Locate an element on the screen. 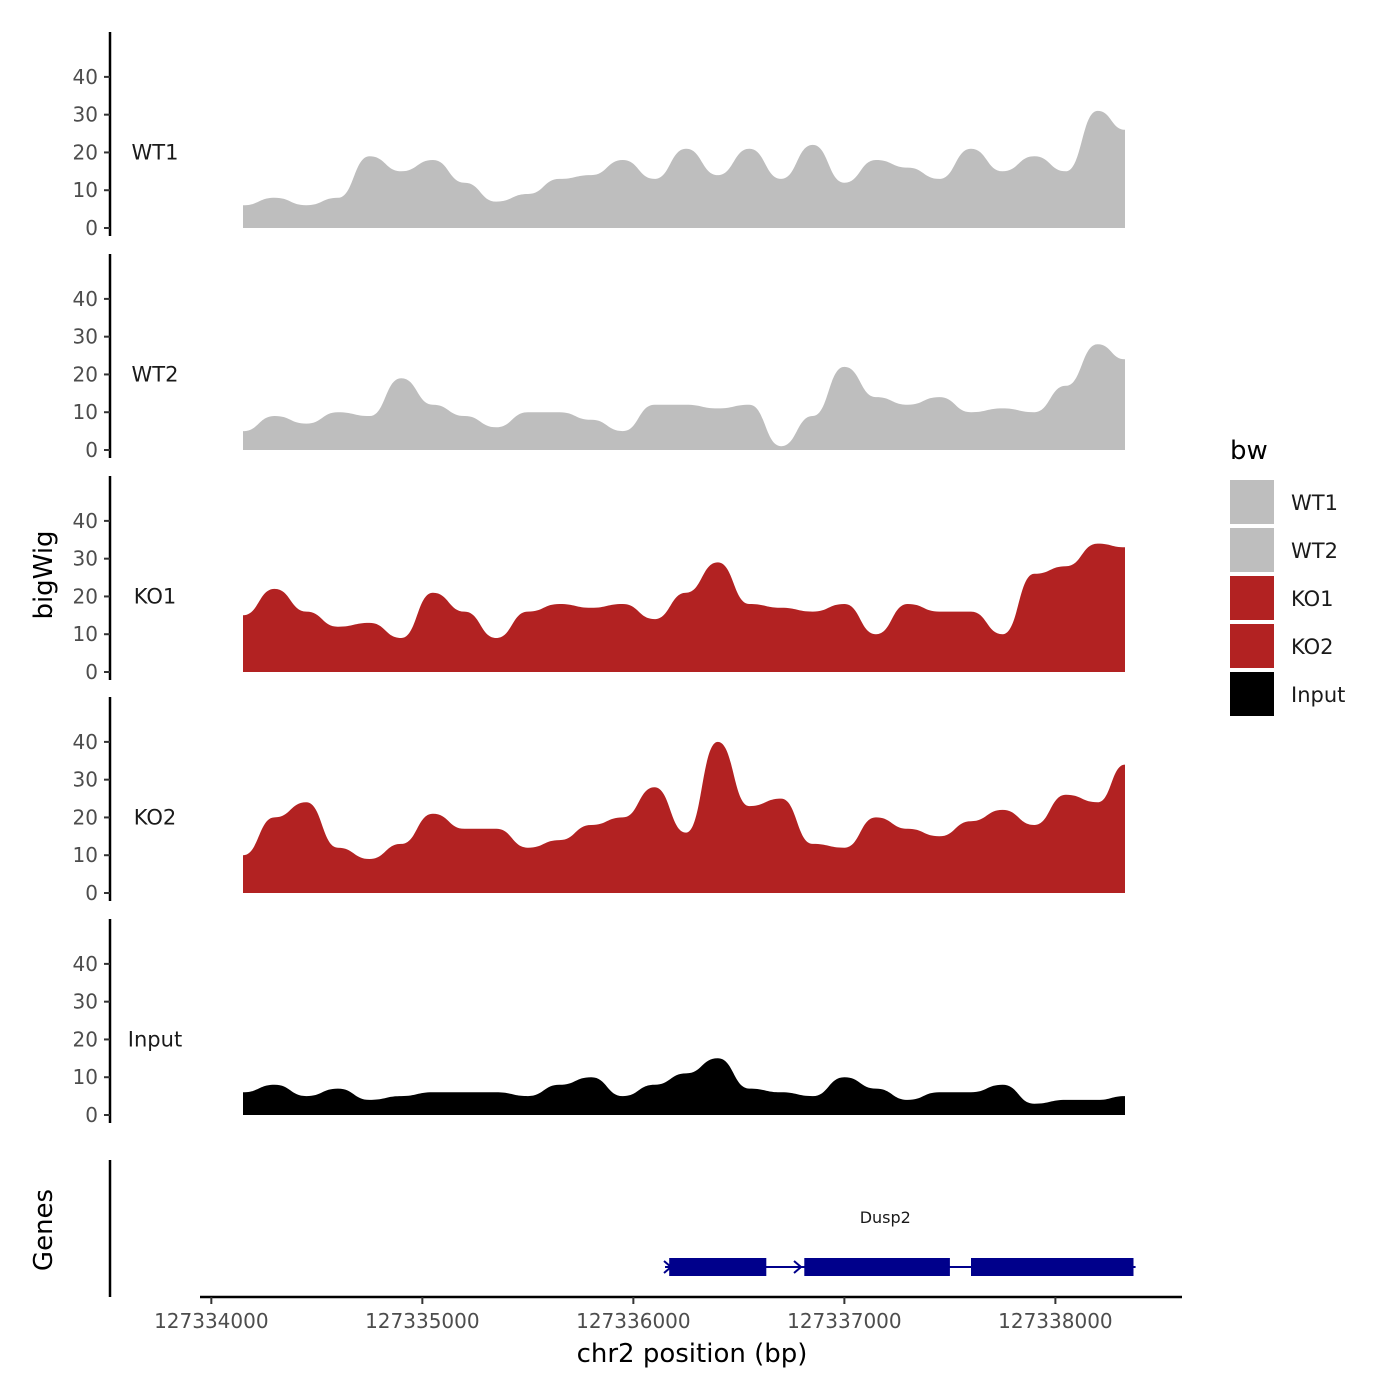 The image size is (1400, 1400). track-wt2: 0 10 20 30 40 WT2 is located at coordinates (599, 358).